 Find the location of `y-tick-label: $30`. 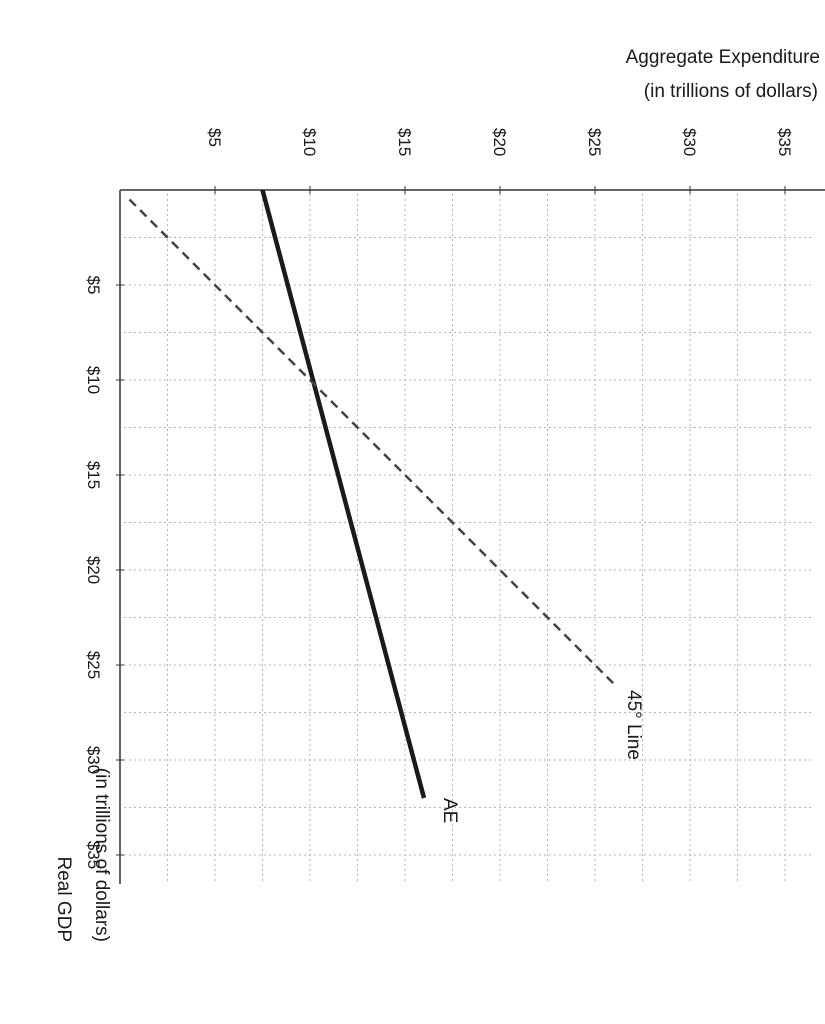

y-tick-label: $30 is located at coordinates (689, 142).